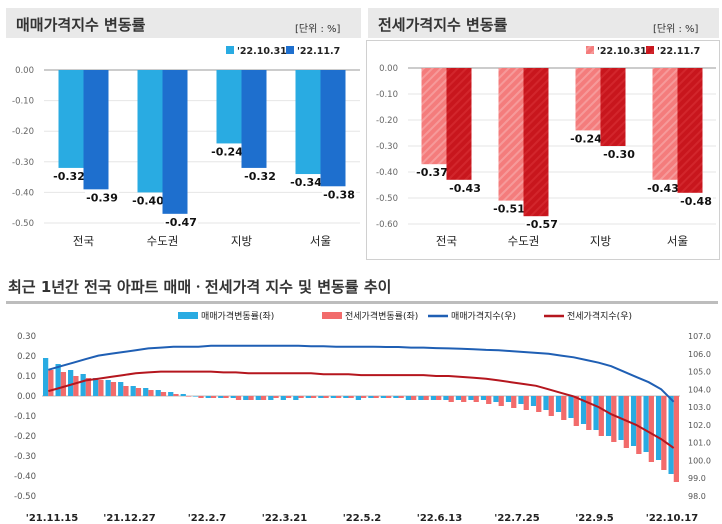  What do you see at coordinates (242, 241) in the screenshot?
I see `category-label: 지방` at bounding box center [242, 241].